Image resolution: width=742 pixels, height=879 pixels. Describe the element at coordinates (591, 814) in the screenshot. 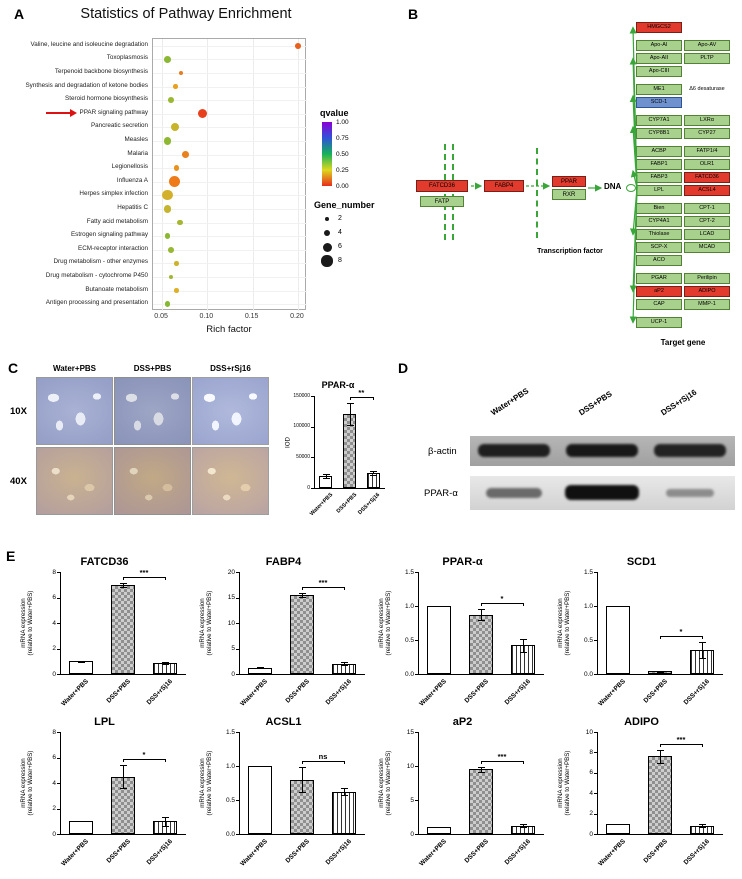

I see `y-tick-label: 2` at that location.